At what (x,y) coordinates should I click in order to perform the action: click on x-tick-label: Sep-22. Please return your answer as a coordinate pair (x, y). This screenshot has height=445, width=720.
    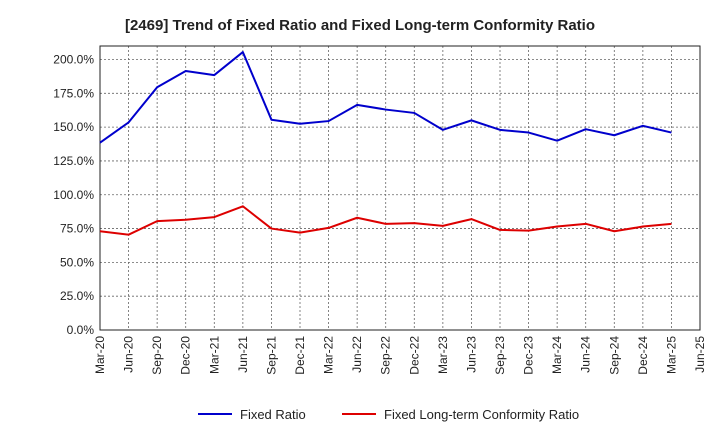
    Looking at the image, I should click on (386, 355).